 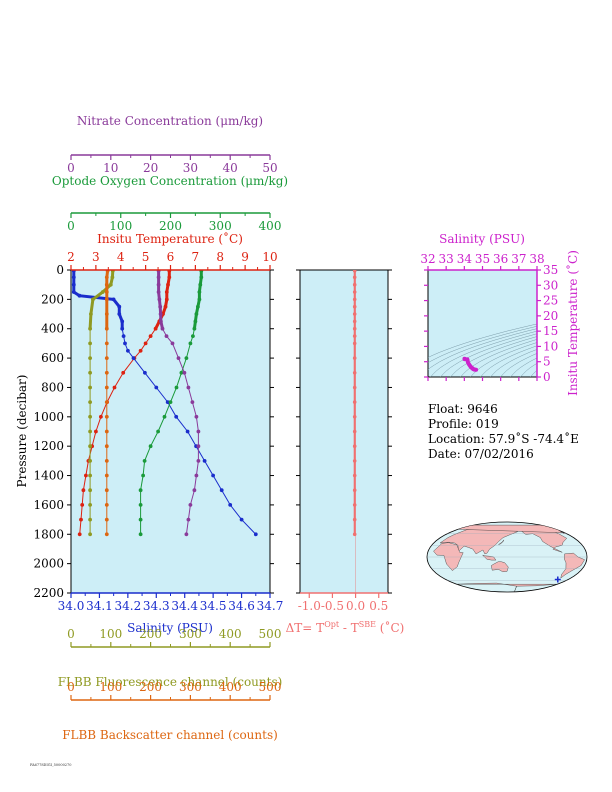 What do you see at coordinates (170, 735) in the screenshot?
I see `backscatter-axis-label: FLBB Backscatter channel (counts)` at bounding box center [170, 735].